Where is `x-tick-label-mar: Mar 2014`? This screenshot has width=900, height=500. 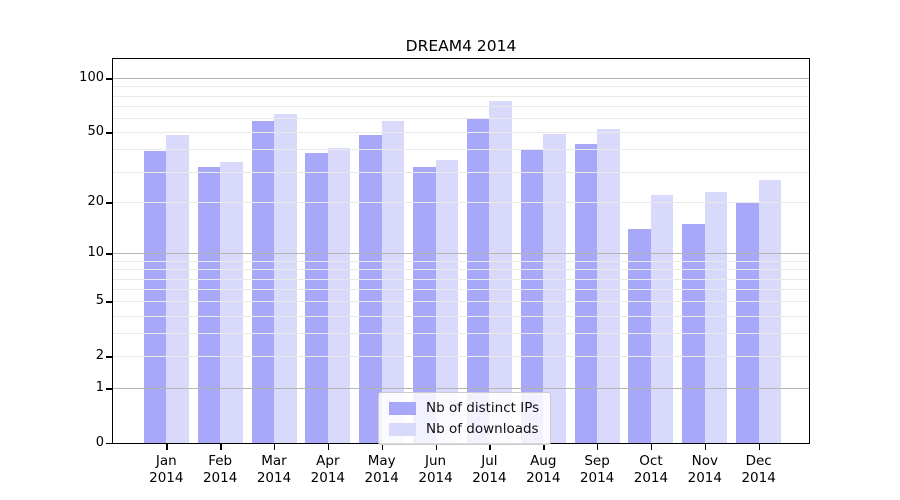 x-tick-label-mar: Mar 2014 is located at coordinates (274, 469).